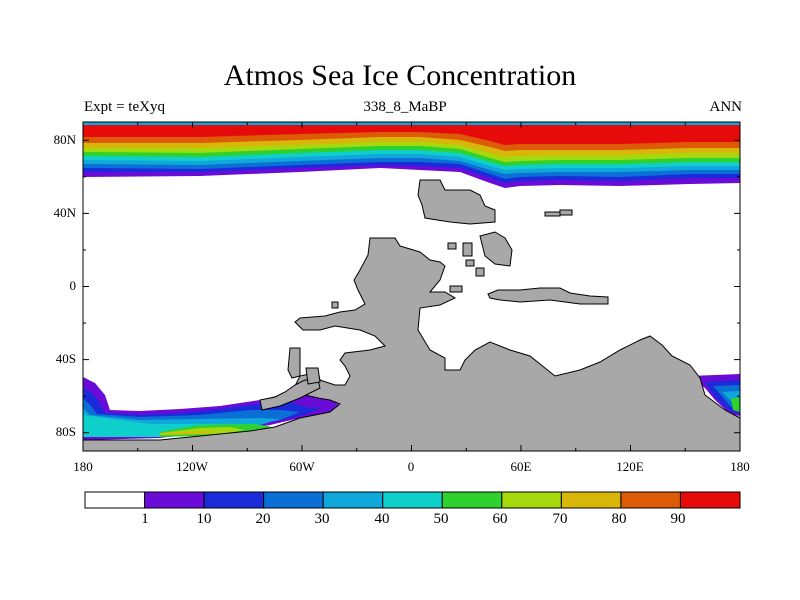 The height and width of the screenshot is (600, 800). Describe the element at coordinates (619, 519) in the screenshot. I see `colorbar-label-80: 80` at that location.